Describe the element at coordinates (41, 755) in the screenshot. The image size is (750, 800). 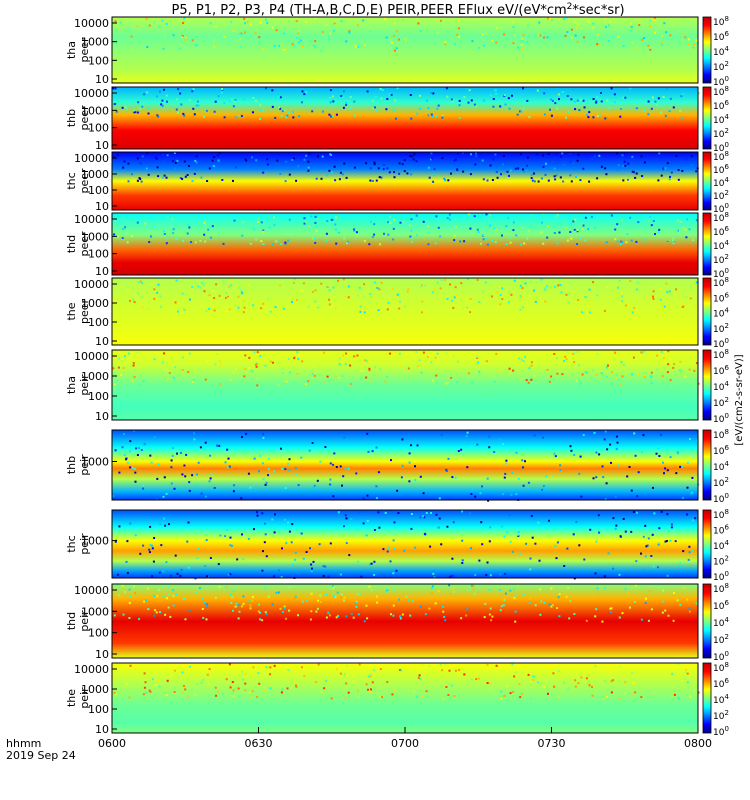
I see `x-corner-label-date: 2019 Sep 24` at that location.